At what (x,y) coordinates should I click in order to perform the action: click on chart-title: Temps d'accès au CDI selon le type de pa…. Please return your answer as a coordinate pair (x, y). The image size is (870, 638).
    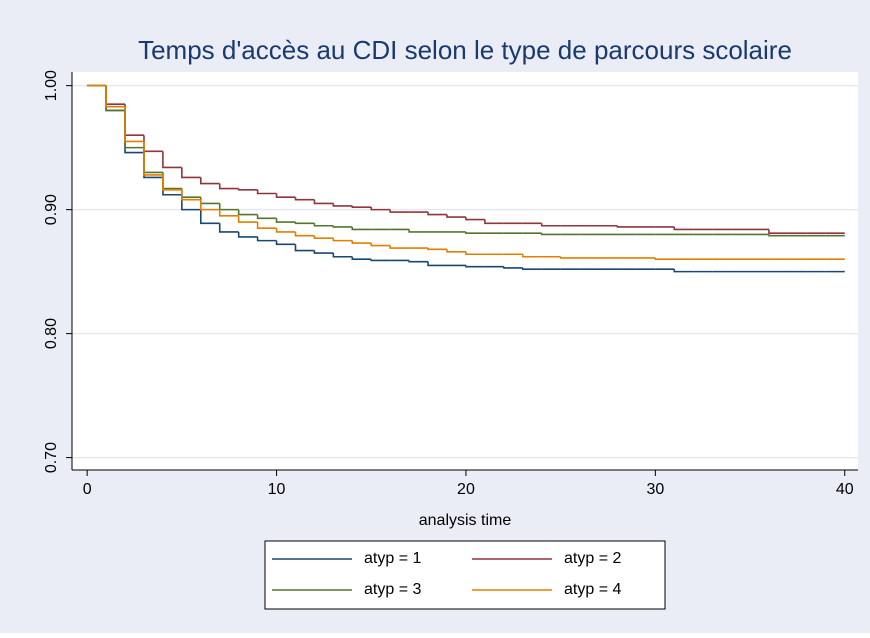
    Looking at the image, I should click on (465, 50).